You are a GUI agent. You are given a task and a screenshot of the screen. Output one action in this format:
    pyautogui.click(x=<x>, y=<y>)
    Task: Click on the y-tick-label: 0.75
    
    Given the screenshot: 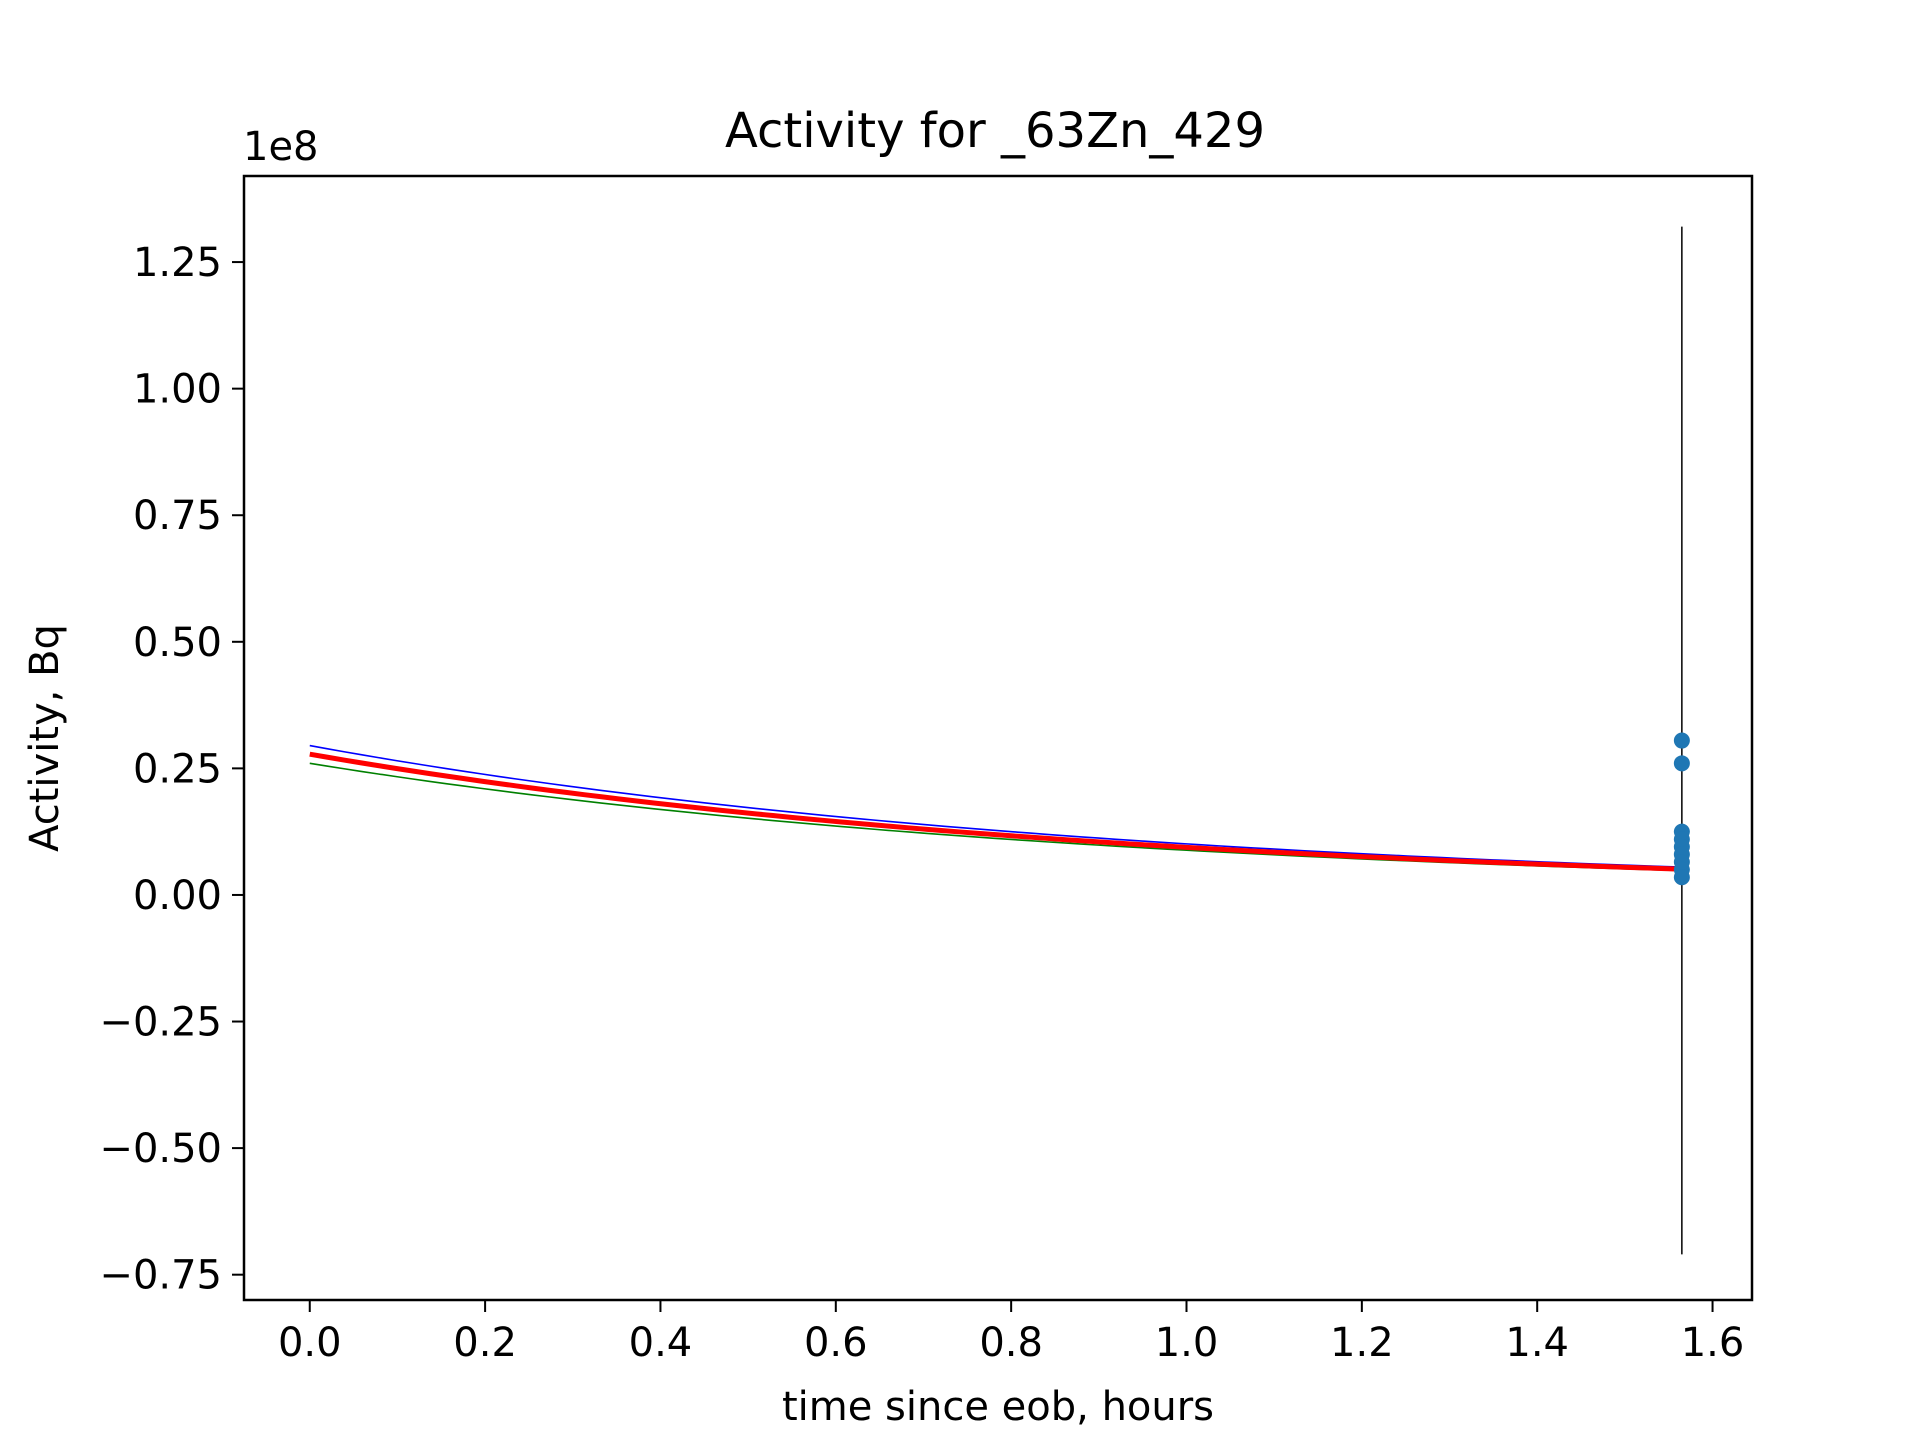 What is the action you would take?
    pyautogui.click(x=177, y=516)
    